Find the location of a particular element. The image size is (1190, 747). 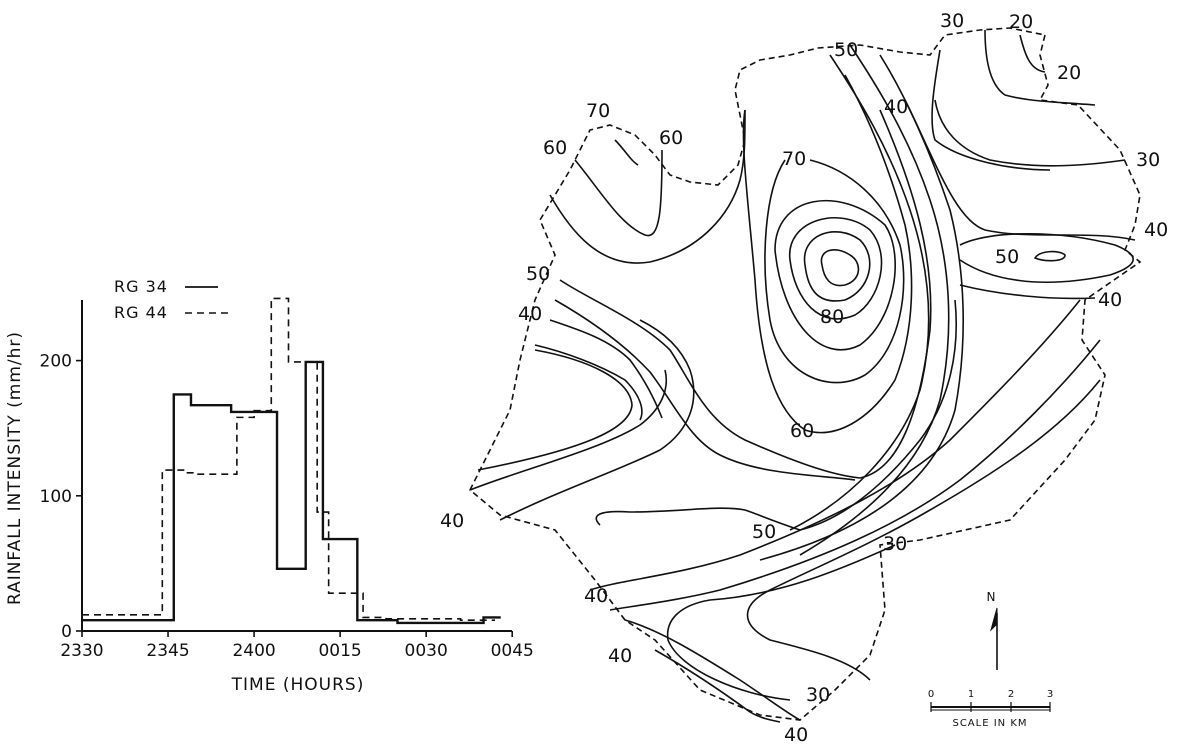

north-label: N is located at coordinates (991, 597).